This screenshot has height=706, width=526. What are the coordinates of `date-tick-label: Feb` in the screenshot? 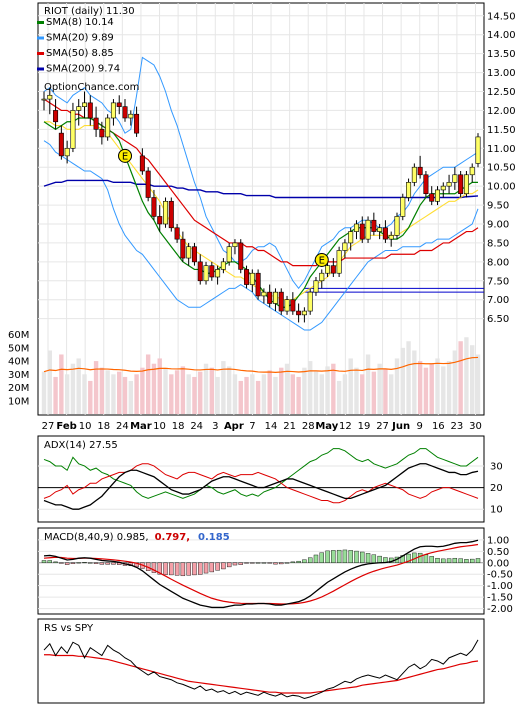 It's located at (66, 426).